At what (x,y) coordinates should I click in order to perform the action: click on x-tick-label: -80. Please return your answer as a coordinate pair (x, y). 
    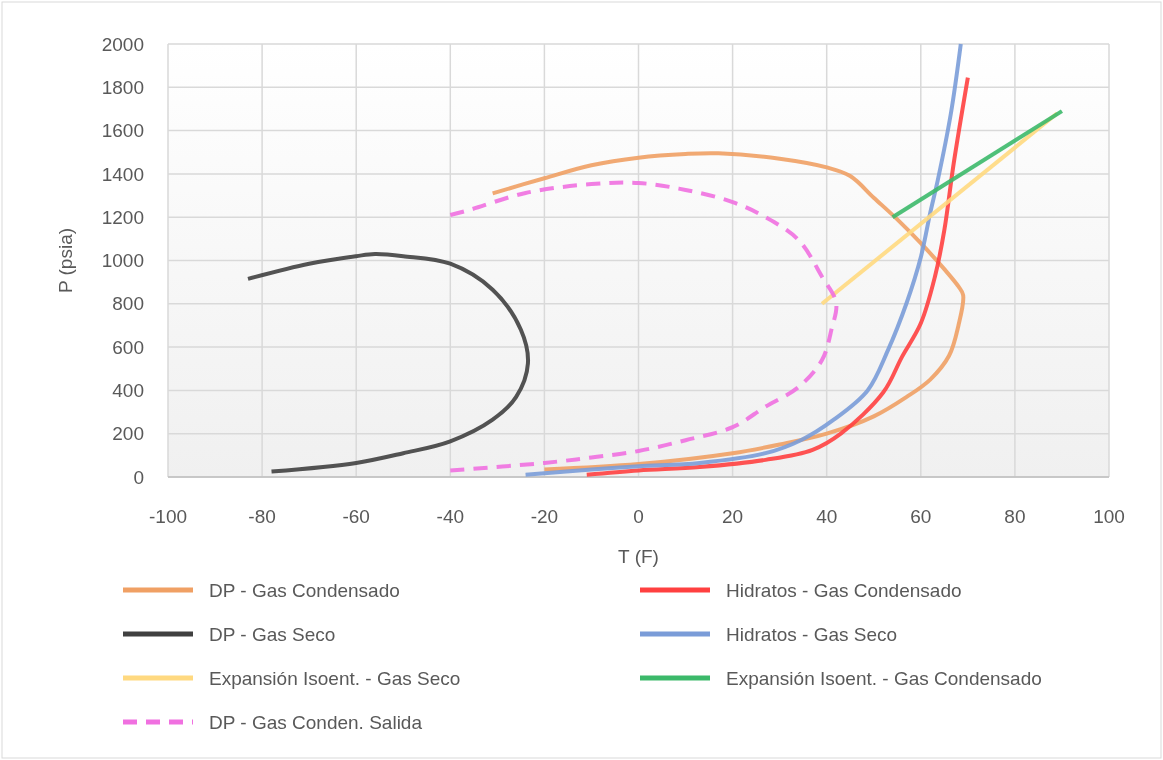
    Looking at the image, I should click on (262, 516).